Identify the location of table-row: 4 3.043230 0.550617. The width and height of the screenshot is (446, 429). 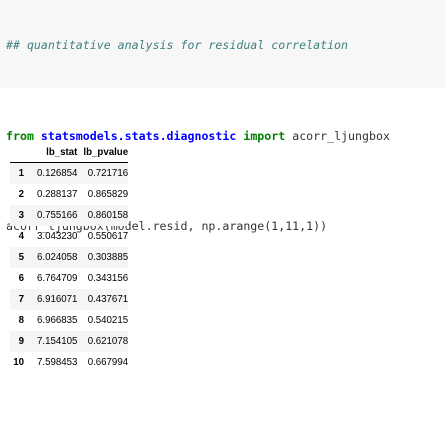
(69, 236).